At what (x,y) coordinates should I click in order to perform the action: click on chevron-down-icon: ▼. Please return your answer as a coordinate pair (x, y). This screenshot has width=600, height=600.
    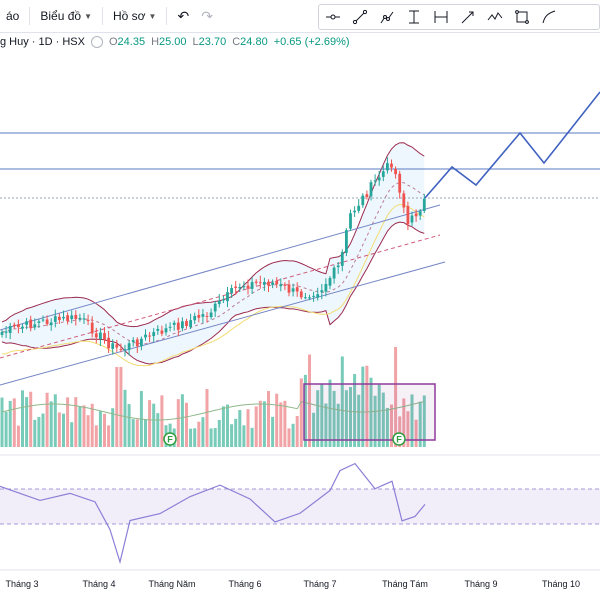
    Looking at the image, I should click on (88, 16).